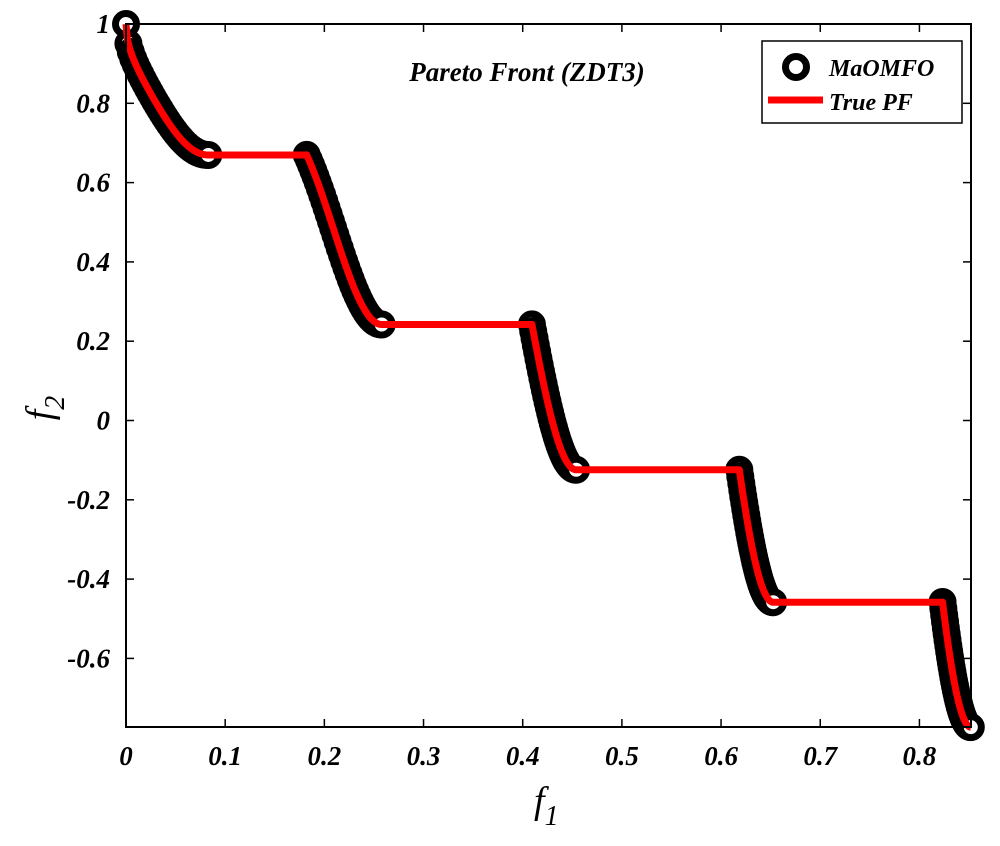 This screenshot has width=1000, height=846. What do you see at coordinates (881, 69) in the screenshot?
I see `legend-label-maomfo: MaOMFO` at bounding box center [881, 69].